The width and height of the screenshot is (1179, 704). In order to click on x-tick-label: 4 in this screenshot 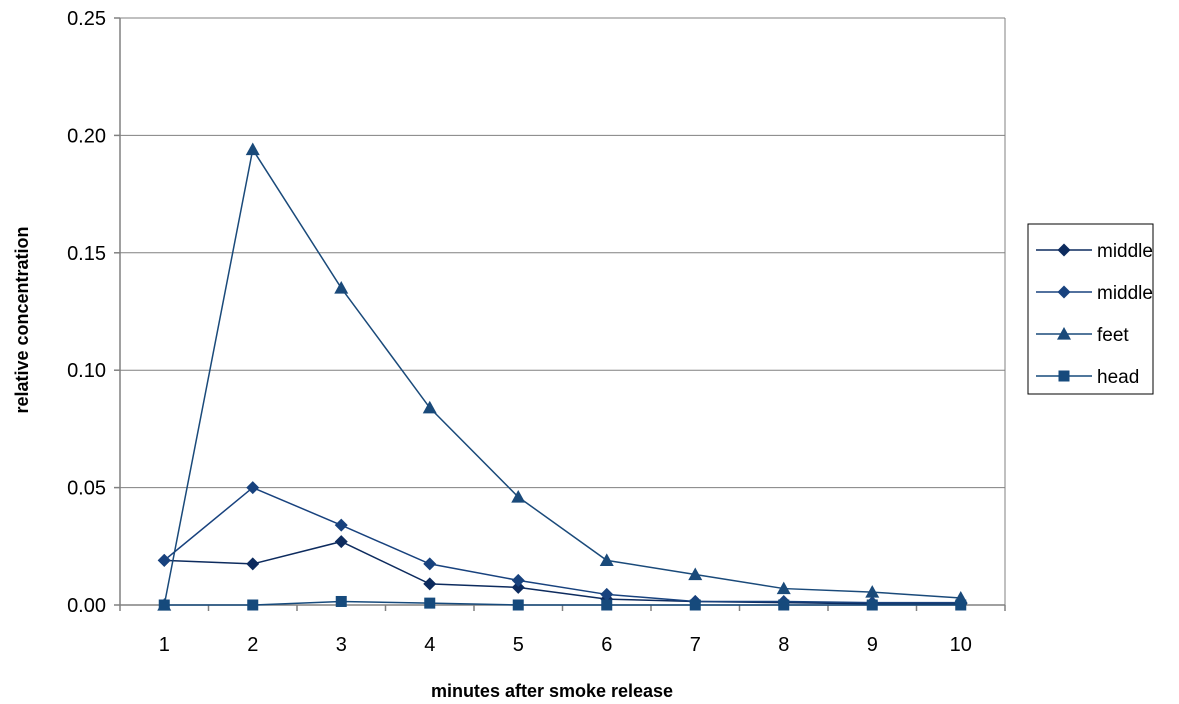, I will do `click(429, 645)`.